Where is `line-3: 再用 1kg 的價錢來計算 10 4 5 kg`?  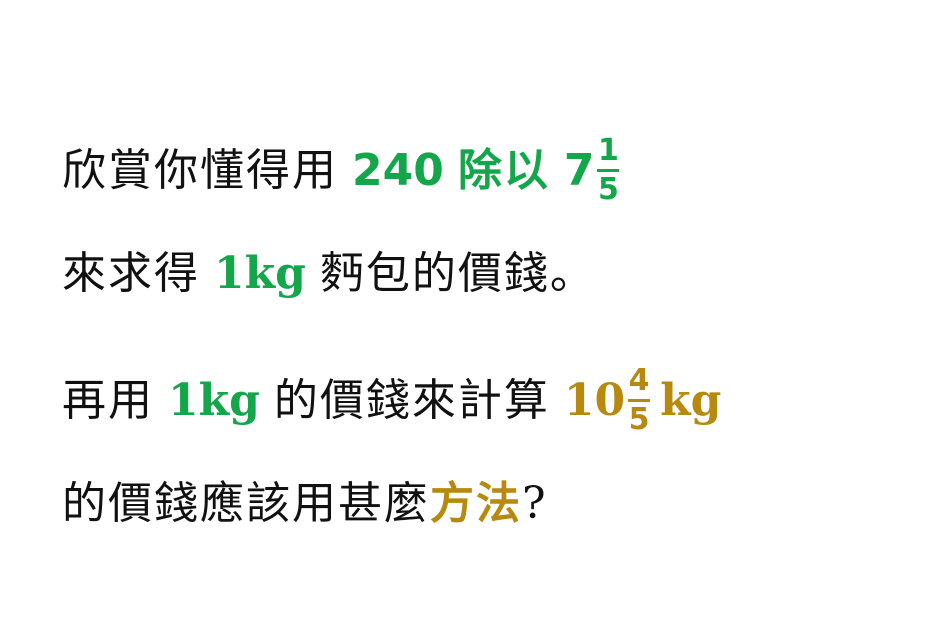 line-3: 再用 1kg 的價錢來計算 10 4 5 kg is located at coordinates (391, 400).